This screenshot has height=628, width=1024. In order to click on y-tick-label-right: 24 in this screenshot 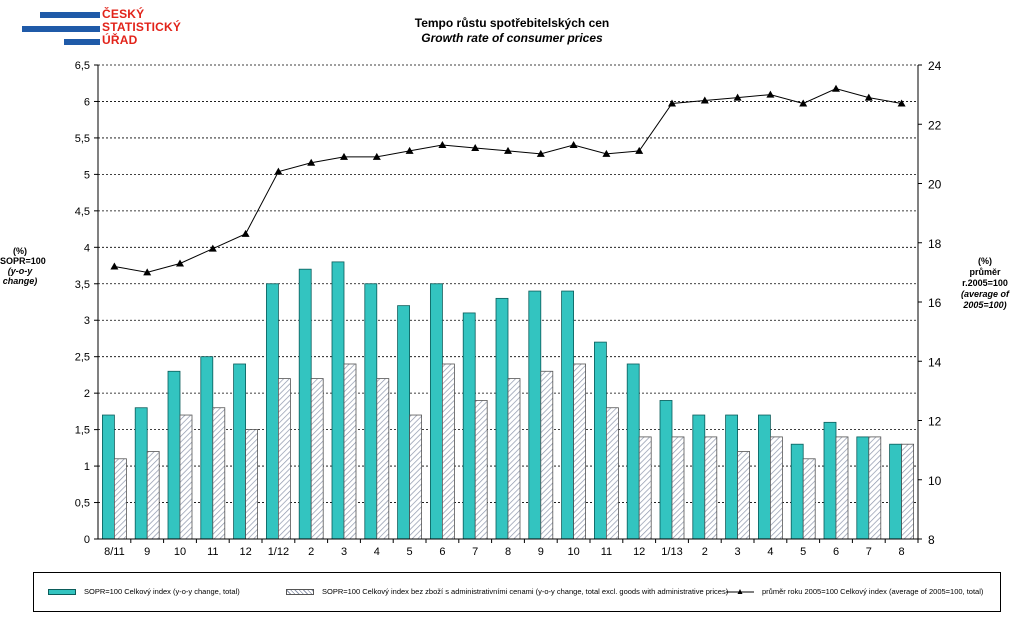, I will do `click(935, 66)`.